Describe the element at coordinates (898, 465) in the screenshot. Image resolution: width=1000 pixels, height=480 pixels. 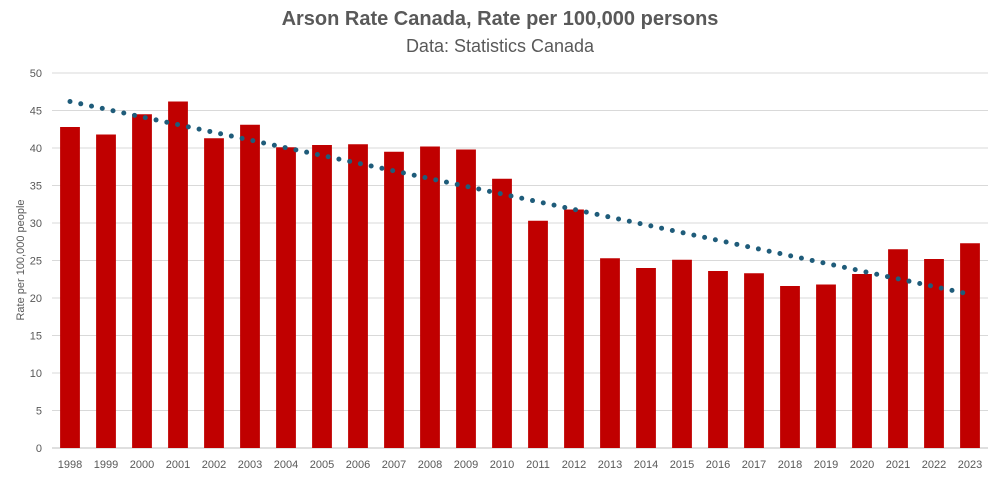
I see `x-tick-label: 2021` at that location.